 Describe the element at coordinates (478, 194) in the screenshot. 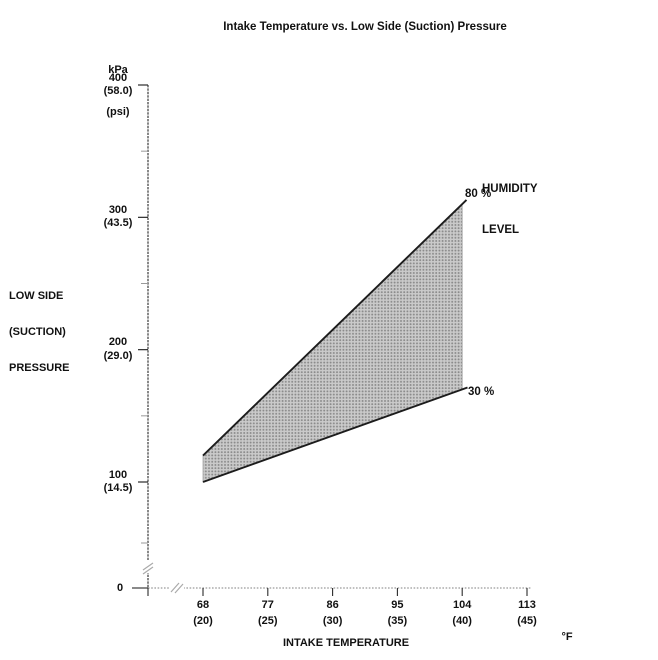

I see `humidity-80pct-label: 80 %` at that location.